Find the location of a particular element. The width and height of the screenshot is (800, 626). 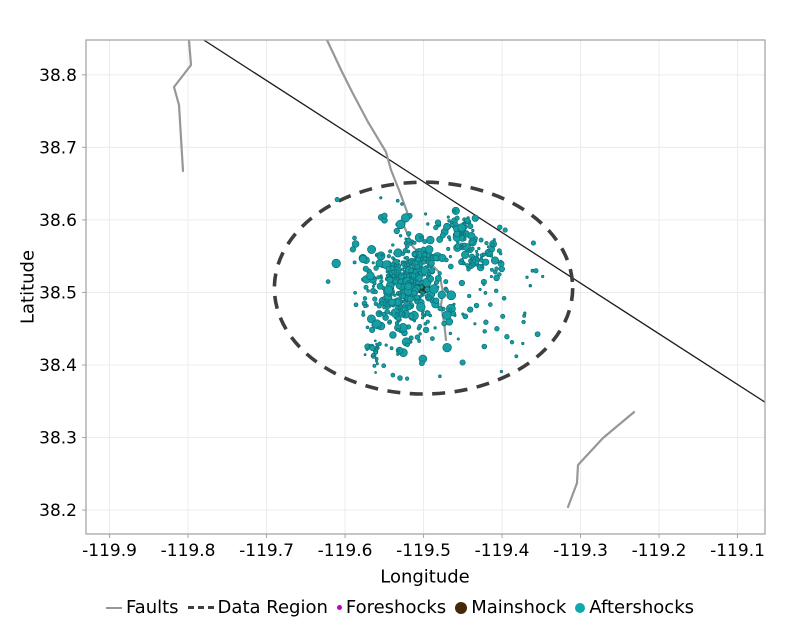

y-tick-label: 38.3 is located at coordinates (58, 439).